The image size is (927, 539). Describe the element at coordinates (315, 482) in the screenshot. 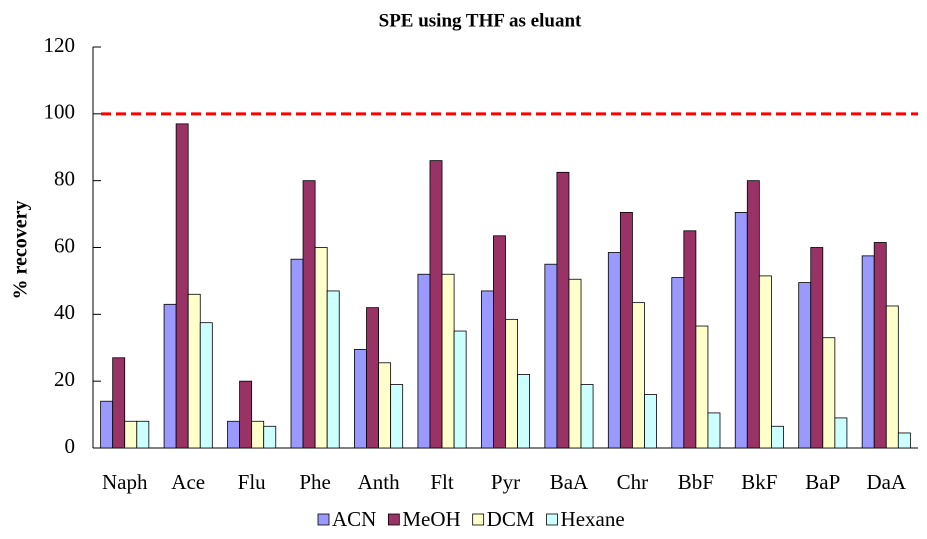

I see `x-tick-label: Phe` at that location.